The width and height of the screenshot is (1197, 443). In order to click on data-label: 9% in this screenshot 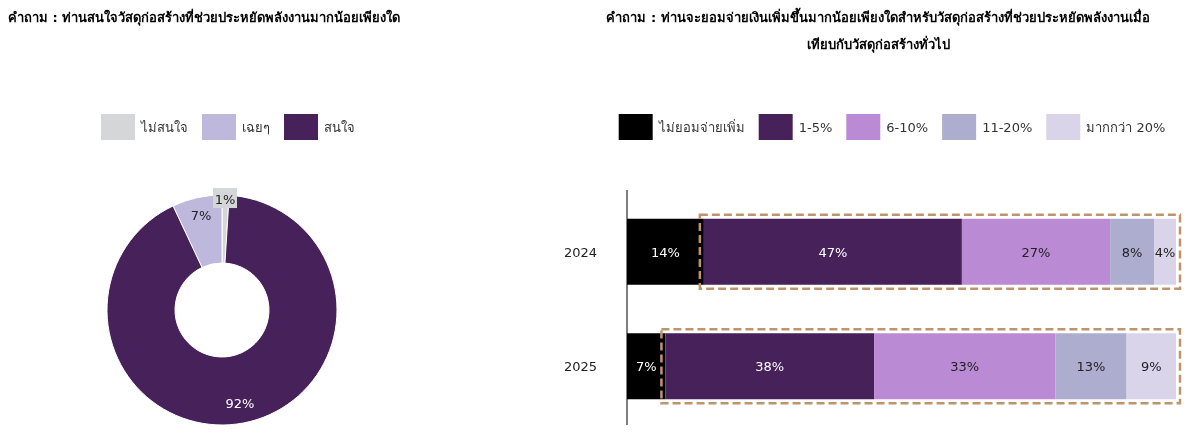, I will do `click(1151, 367)`.